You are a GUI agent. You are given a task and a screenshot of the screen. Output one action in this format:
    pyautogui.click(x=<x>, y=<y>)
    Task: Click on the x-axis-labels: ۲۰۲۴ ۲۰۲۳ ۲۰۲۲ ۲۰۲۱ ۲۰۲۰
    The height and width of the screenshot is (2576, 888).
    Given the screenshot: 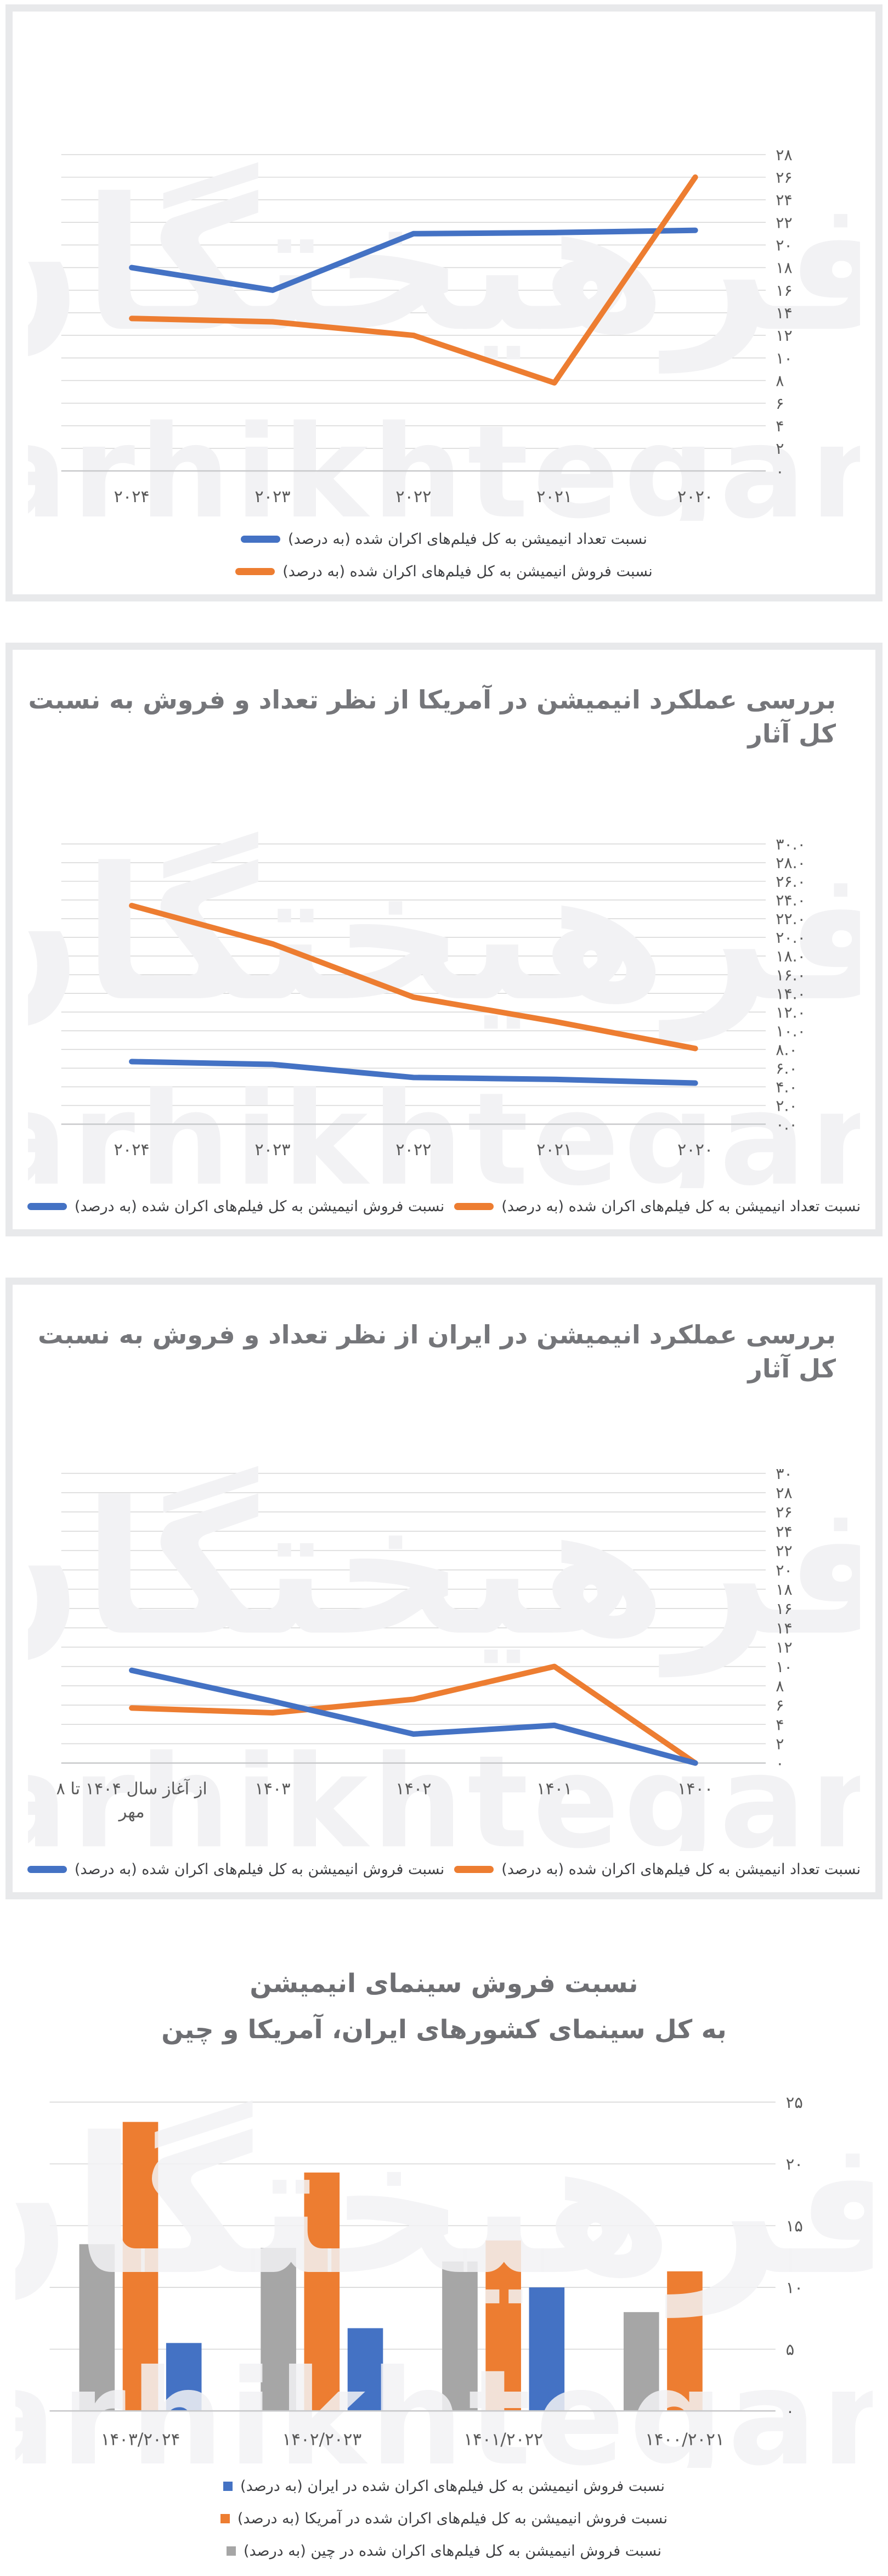 What is the action you would take?
    pyautogui.click(x=414, y=1150)
    